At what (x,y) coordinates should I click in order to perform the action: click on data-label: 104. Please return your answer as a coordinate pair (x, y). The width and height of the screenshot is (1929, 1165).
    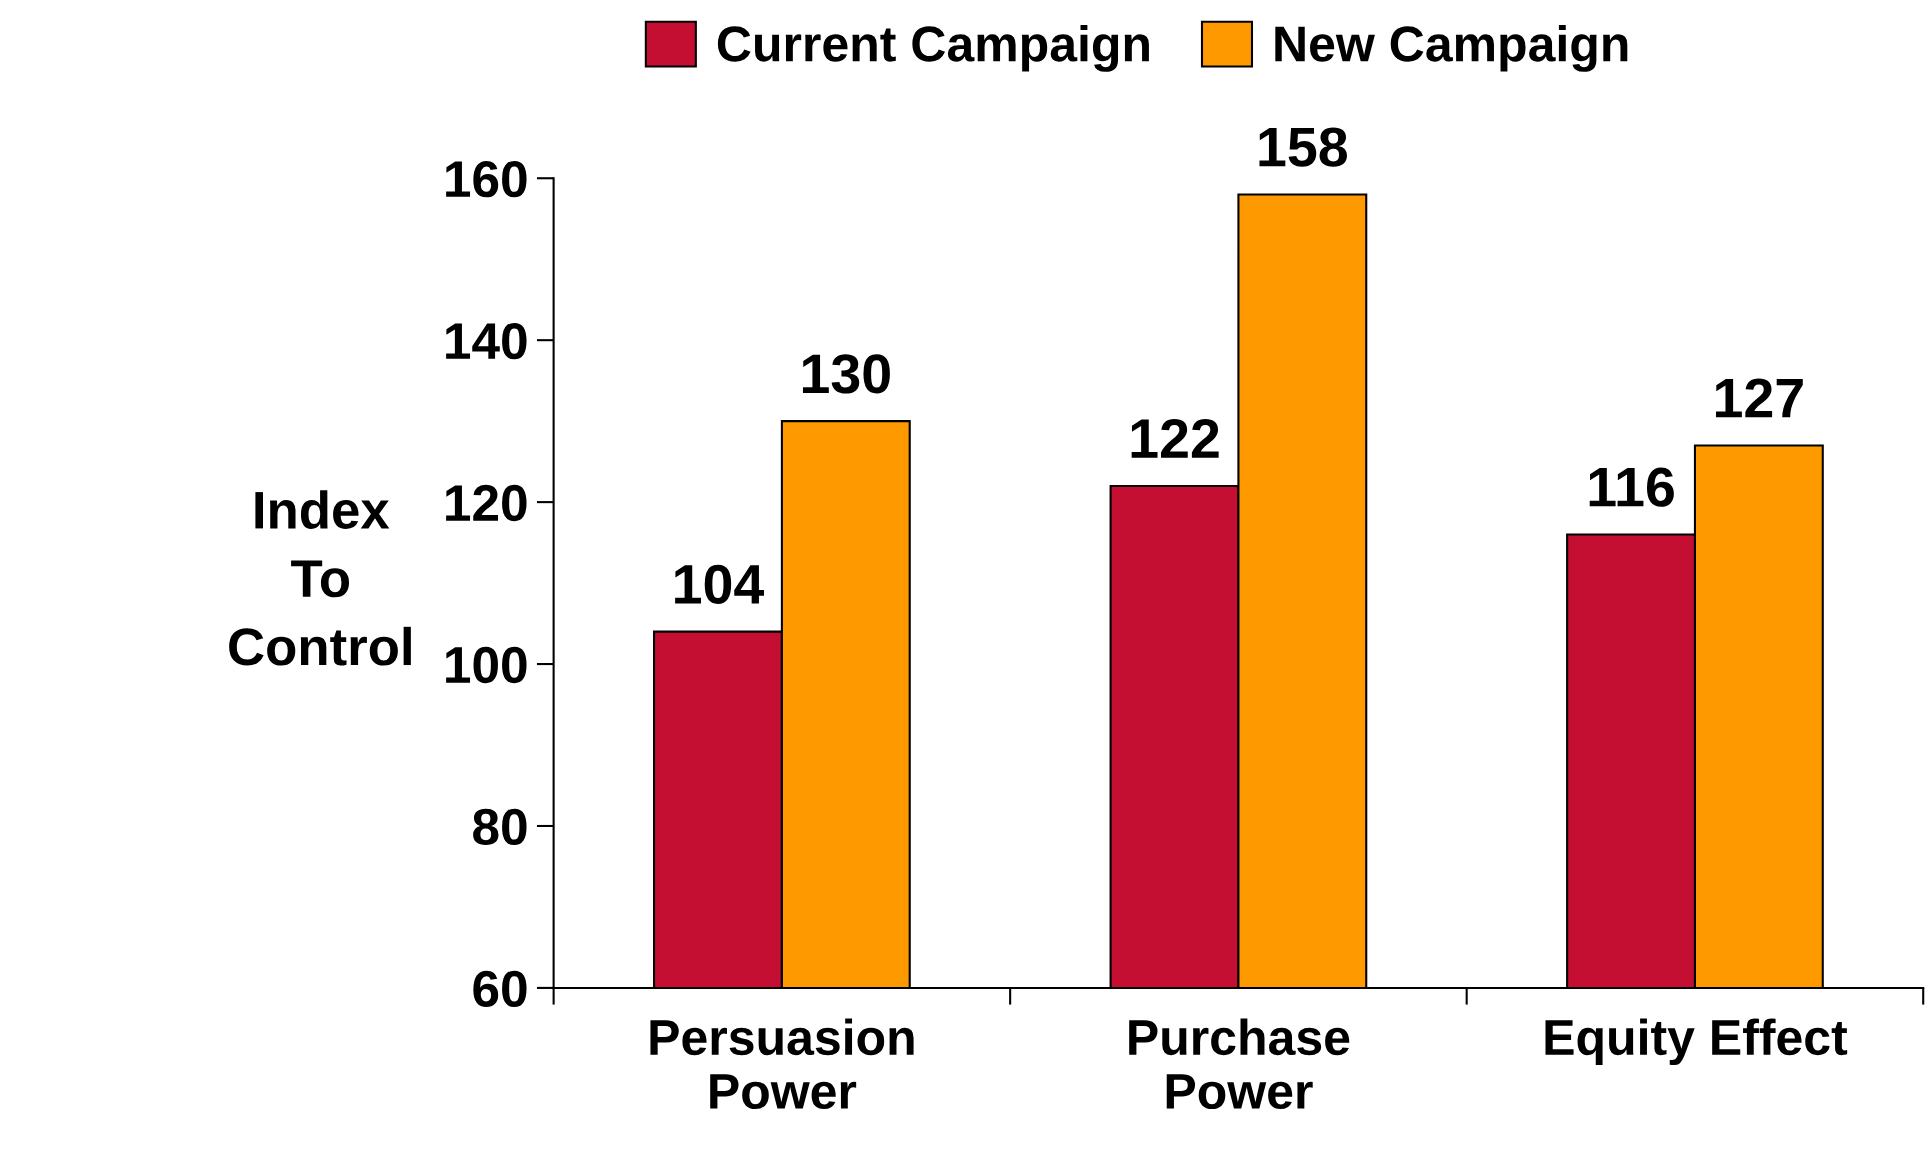
    Looking at the image, I should click on (720, 584).